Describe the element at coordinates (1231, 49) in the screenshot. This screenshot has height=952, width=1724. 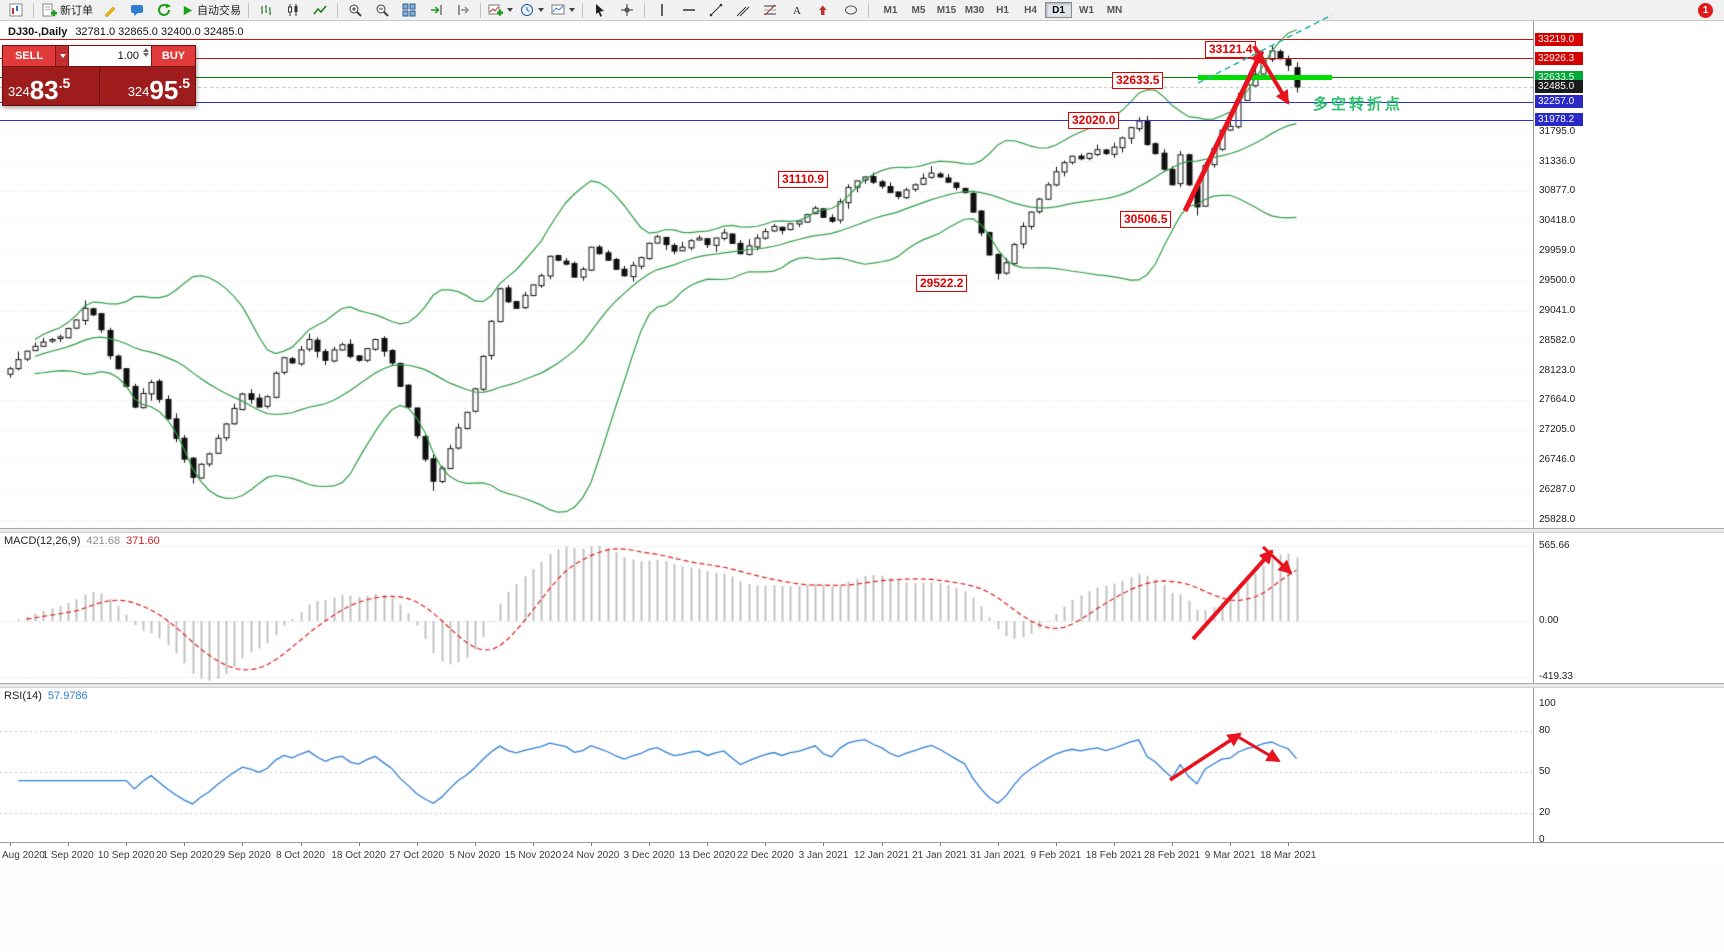
I see `price-callout: 33121.4` at that location.